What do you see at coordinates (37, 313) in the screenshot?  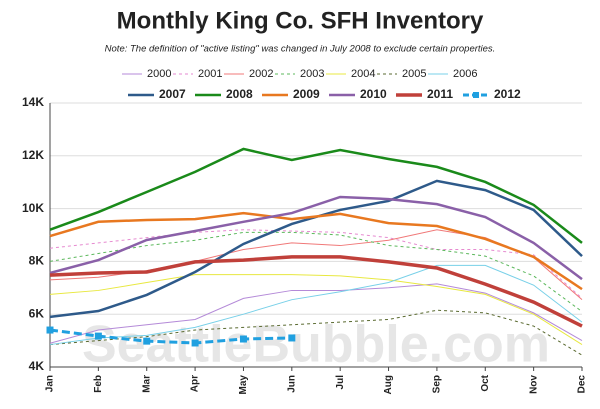 I see `y-tick-label: 6K` at bounding box center [37, 313].